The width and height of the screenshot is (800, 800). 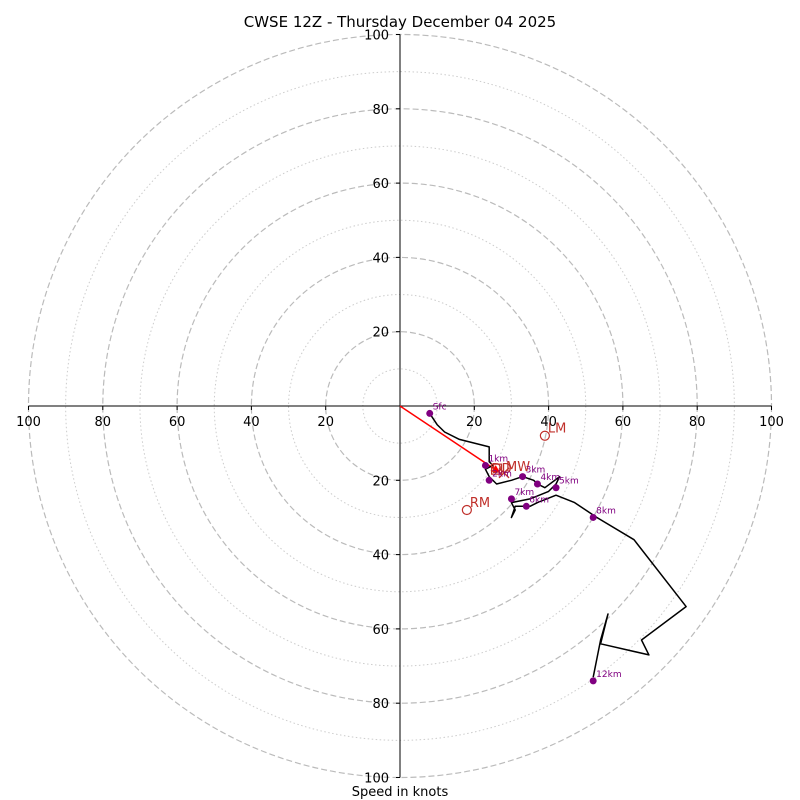 I want to click on hodograph-trace, so click(x=558, y=545).